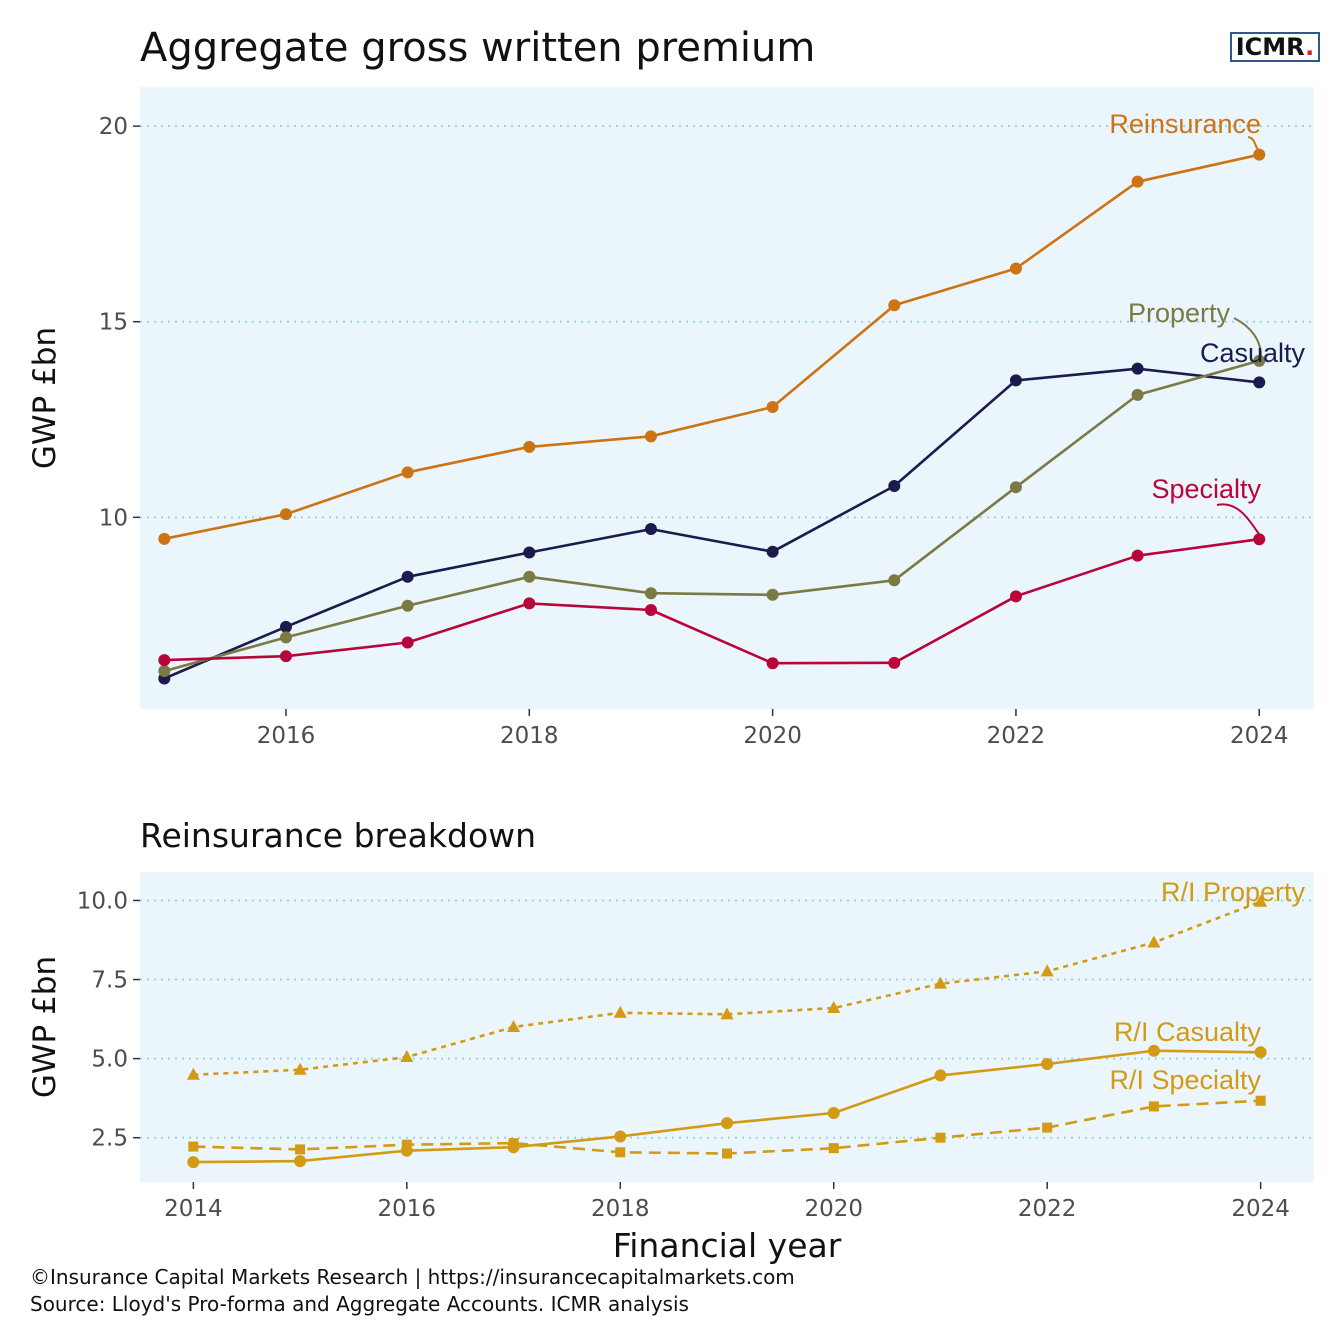 This screenshot has width=1344, height=1344. What do you see at coordinates (1016, 736) in the screenshot?
I see `top-x-tick-label: 2022` at bounding box center [1016, 736].